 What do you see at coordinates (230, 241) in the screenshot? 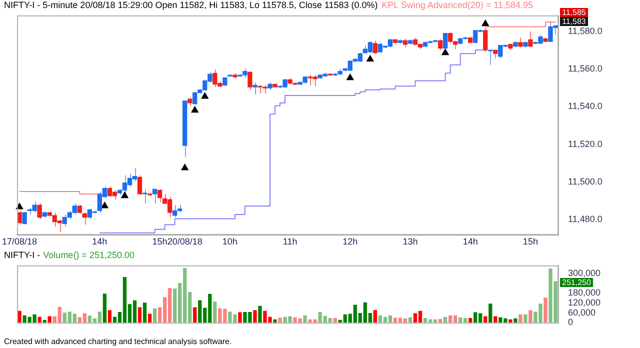
I see `x-tick-label: 10h` at bounding box center [230, 241].